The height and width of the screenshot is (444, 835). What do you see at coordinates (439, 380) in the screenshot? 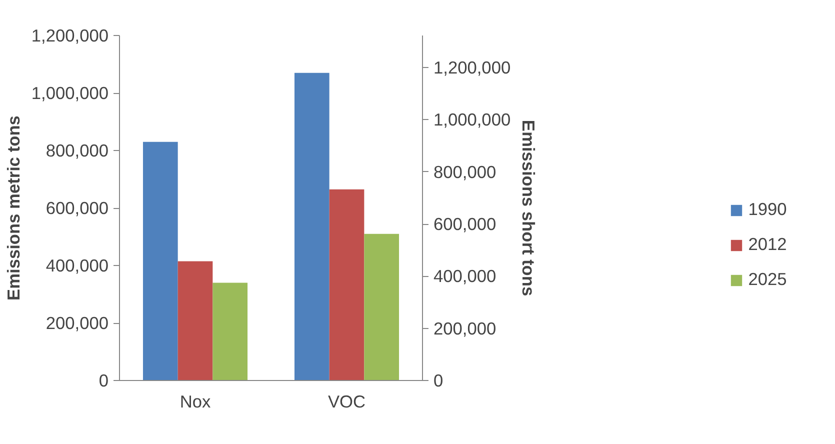
I see `y2-tick-label: 0` at bounding box center [439, 380].